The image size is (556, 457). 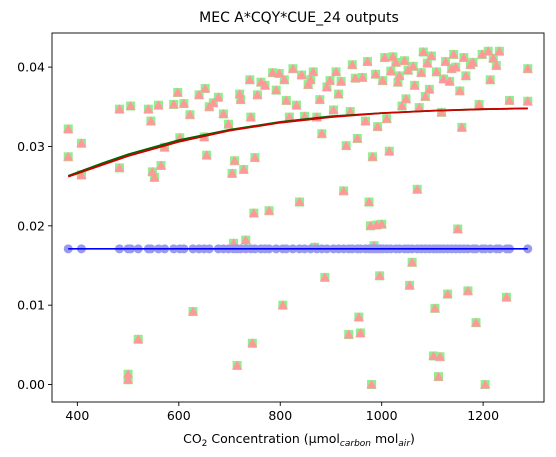 What do you see at coordinates (192, 438) in the screenshot?
I see `x-label-base: CO` at bounding box center [192, 438].